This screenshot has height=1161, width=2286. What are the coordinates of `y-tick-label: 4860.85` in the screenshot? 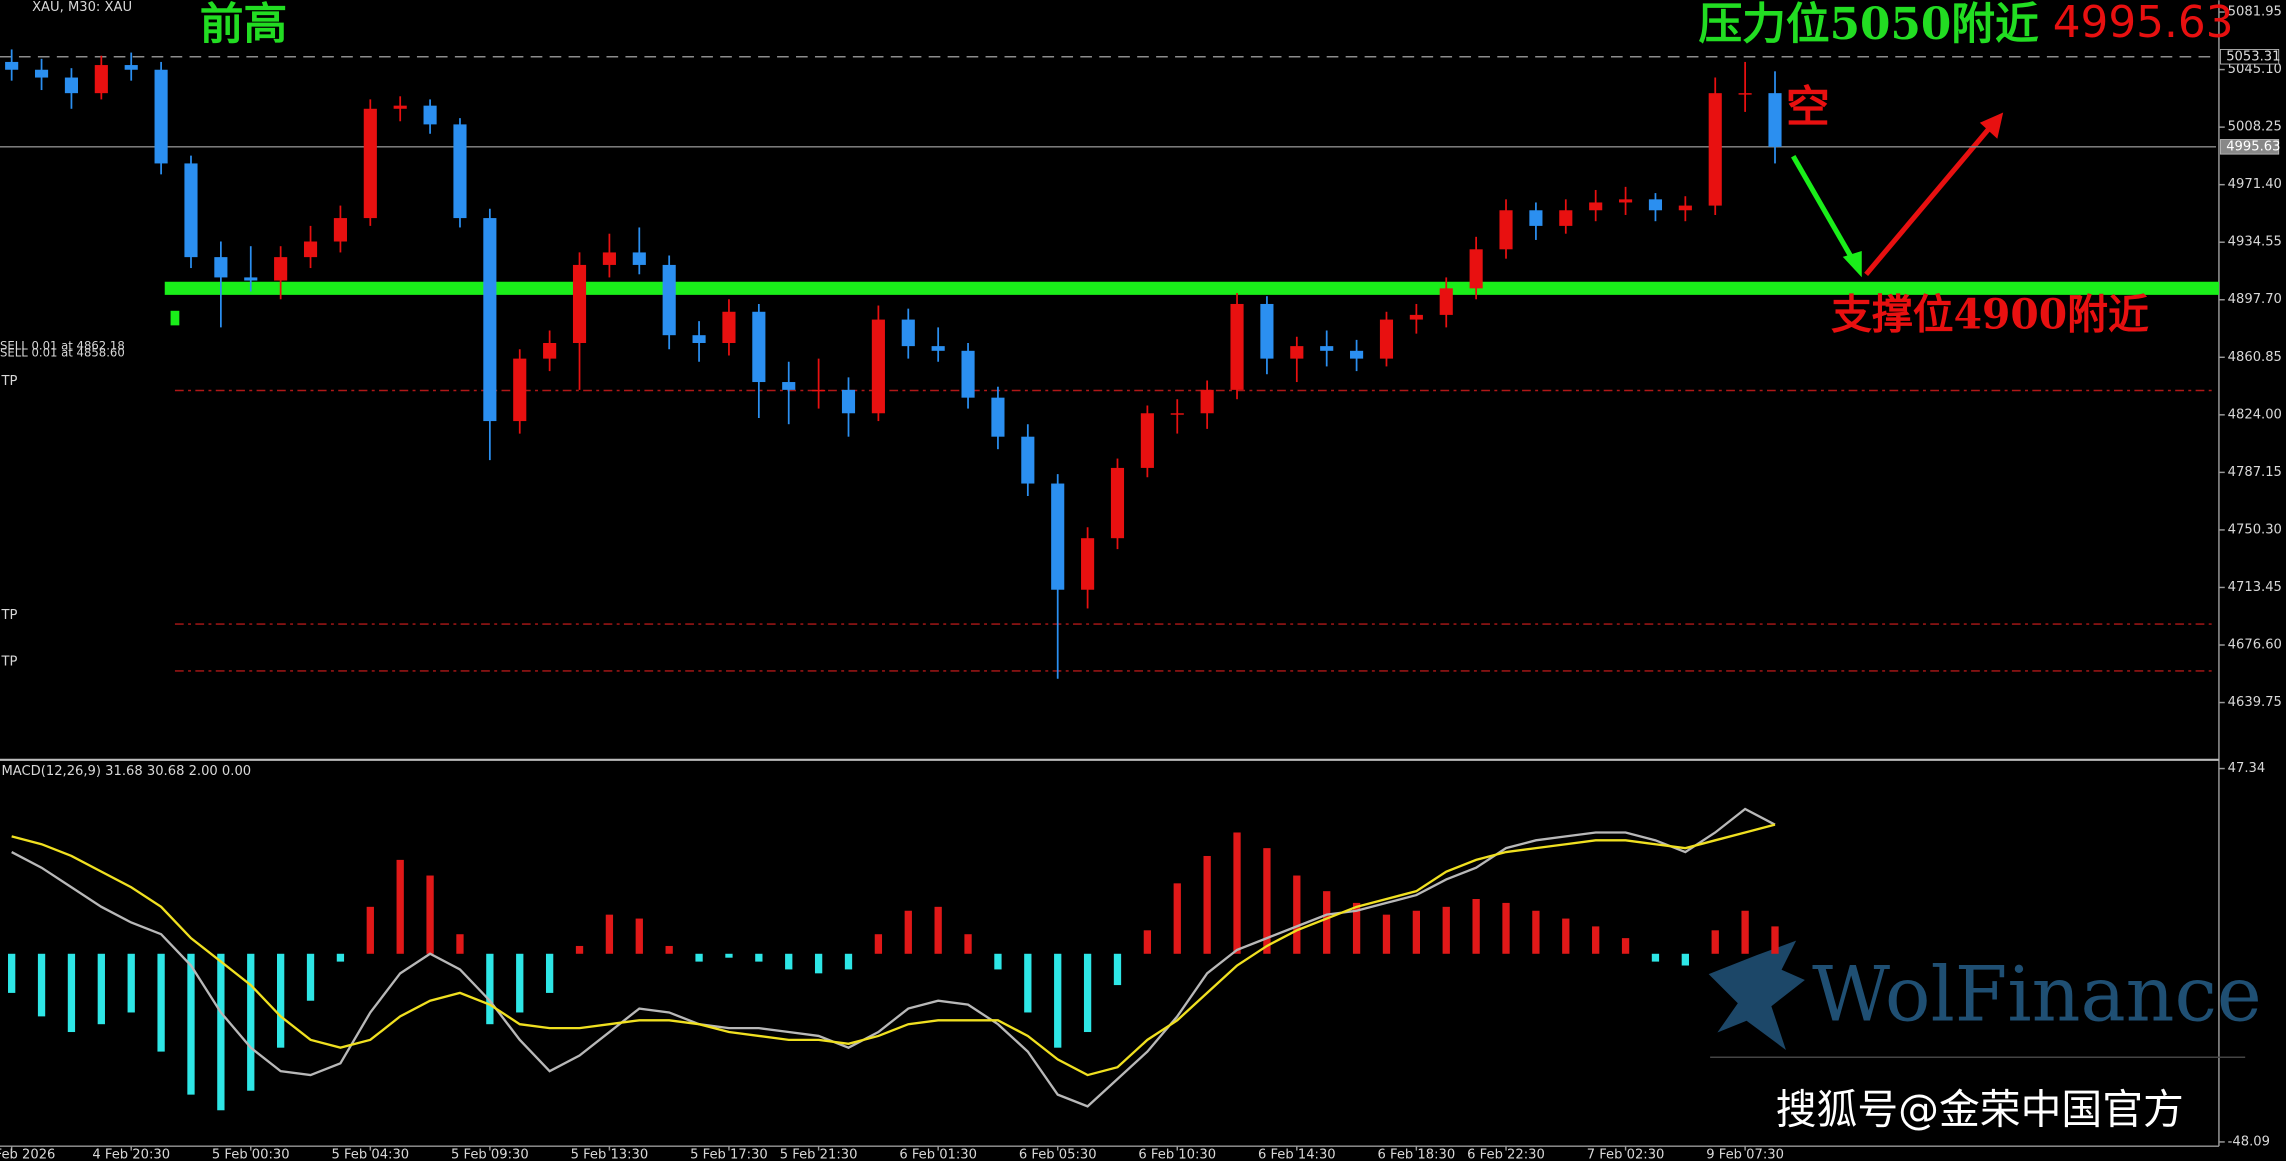 It's located at (2255, 357).